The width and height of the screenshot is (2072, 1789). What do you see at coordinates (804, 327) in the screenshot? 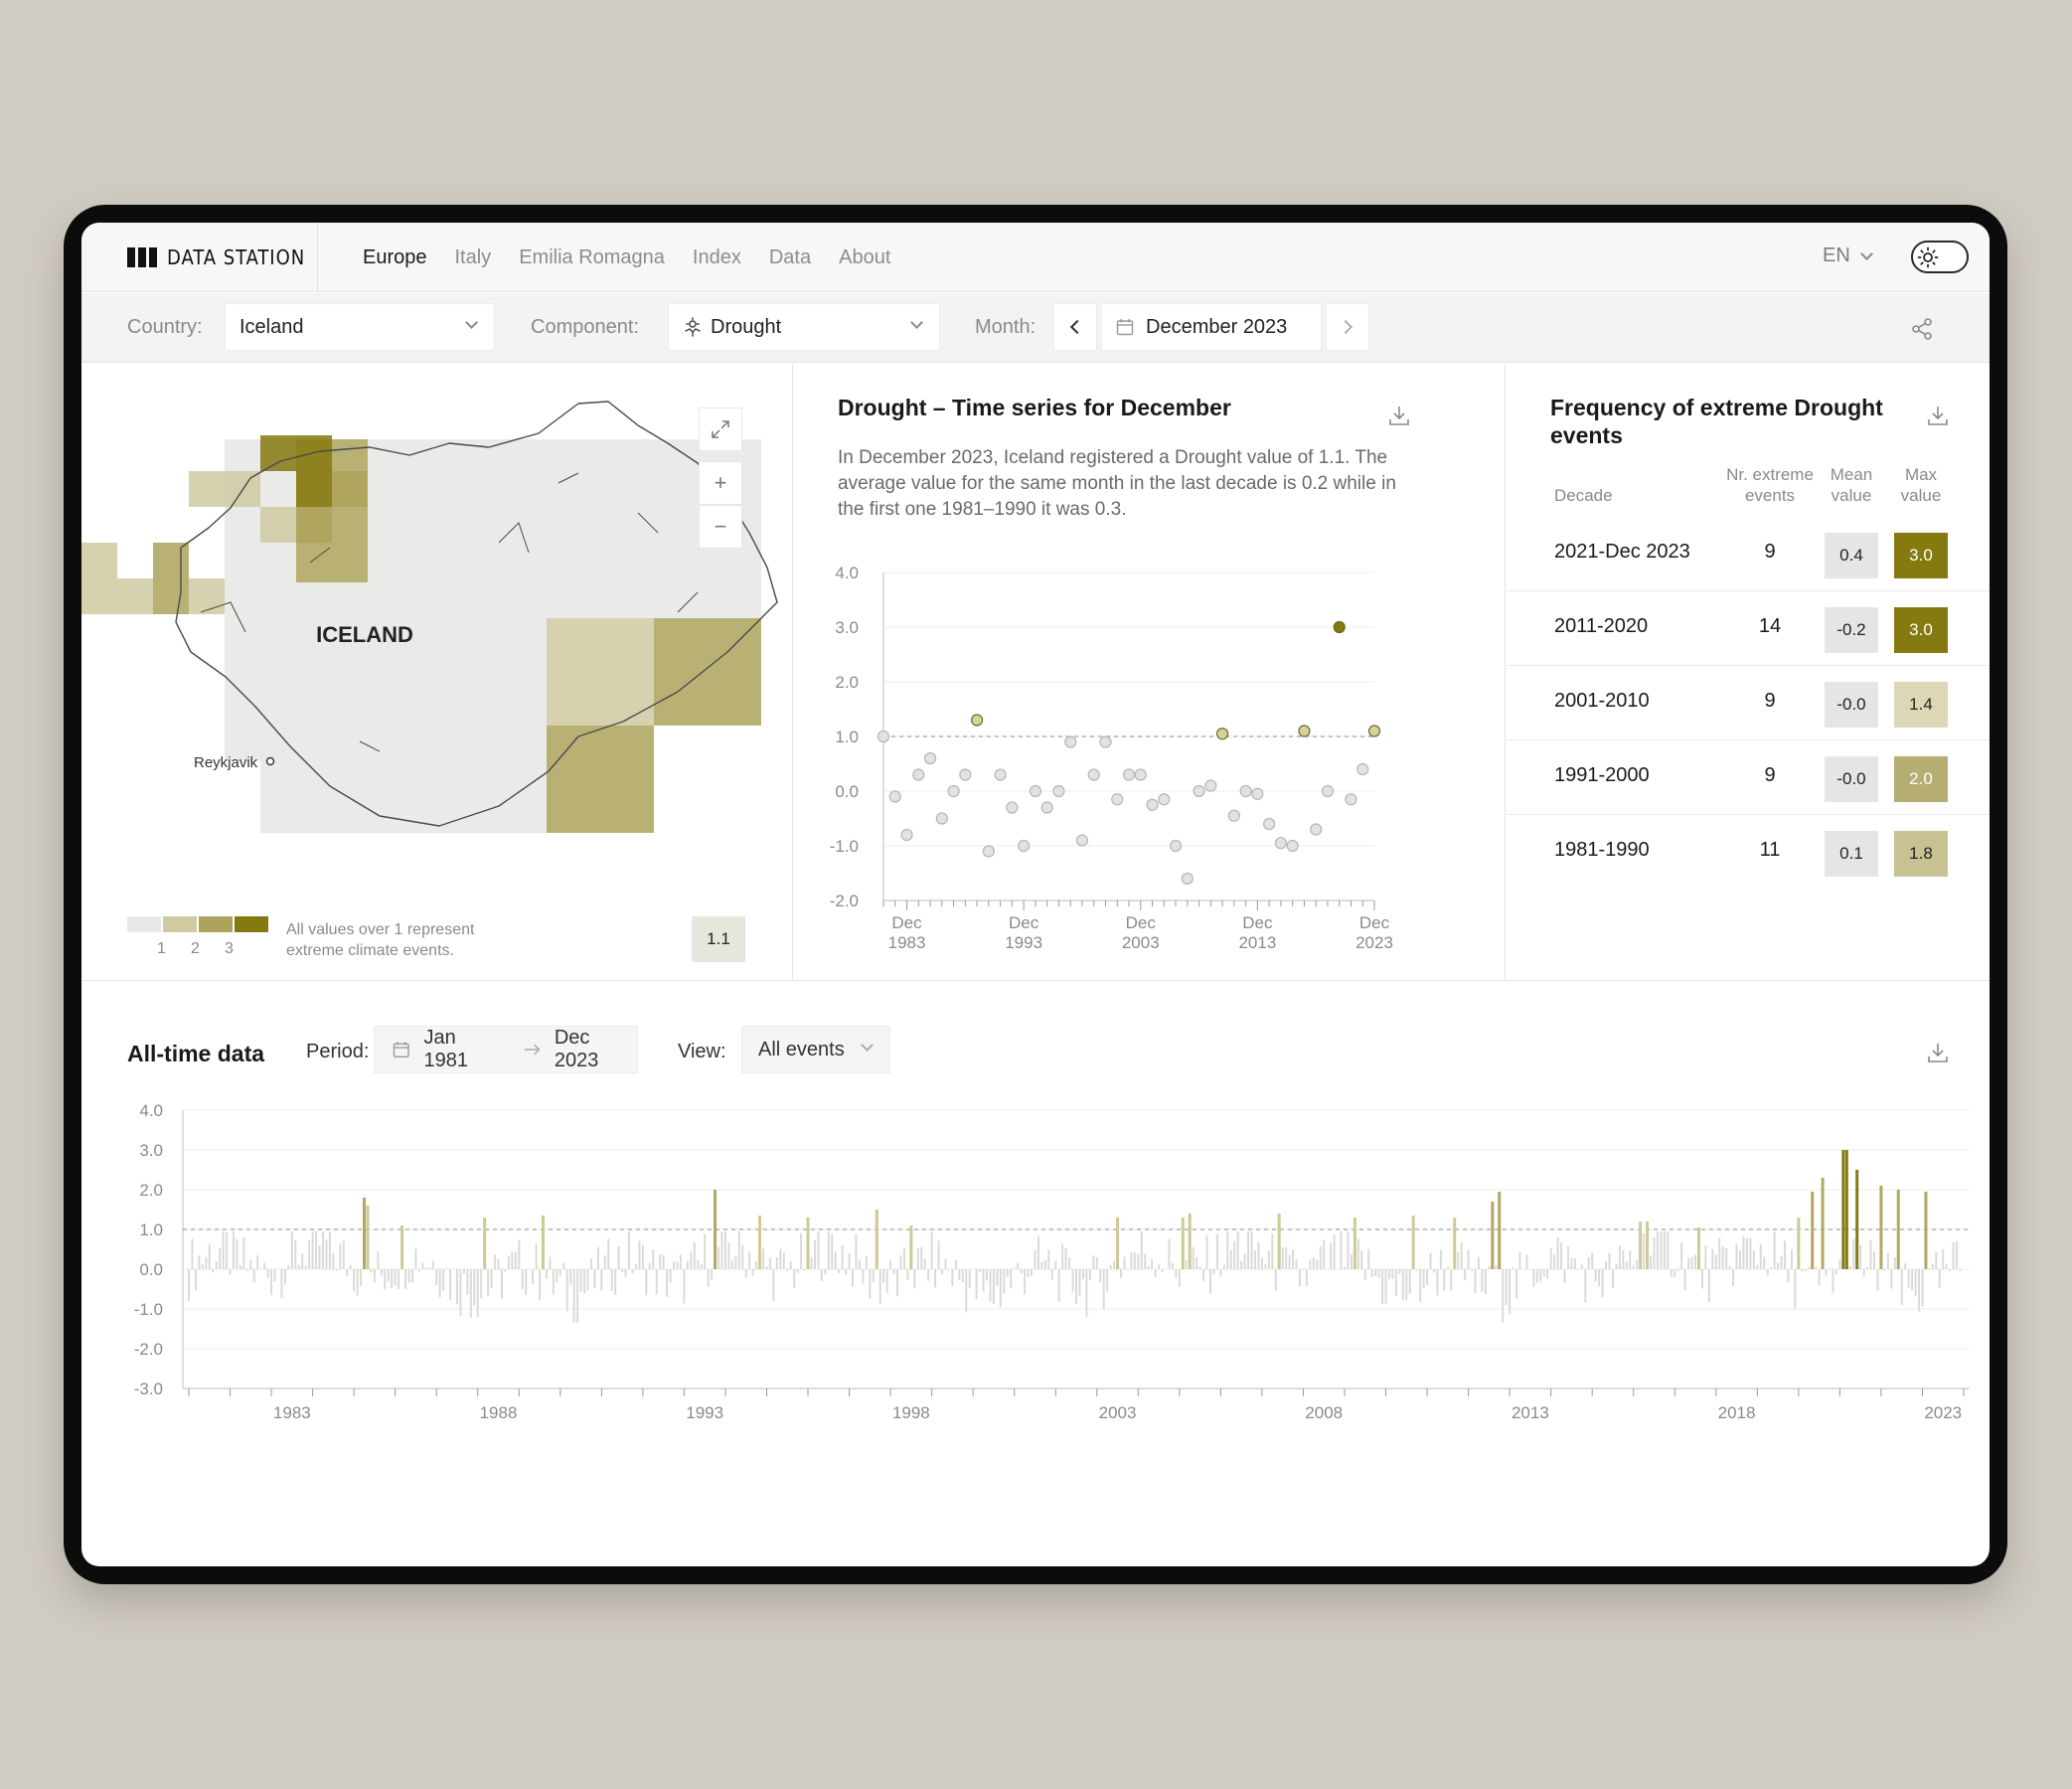
I see `component-select: Drought` at bounding box center [804, 327].